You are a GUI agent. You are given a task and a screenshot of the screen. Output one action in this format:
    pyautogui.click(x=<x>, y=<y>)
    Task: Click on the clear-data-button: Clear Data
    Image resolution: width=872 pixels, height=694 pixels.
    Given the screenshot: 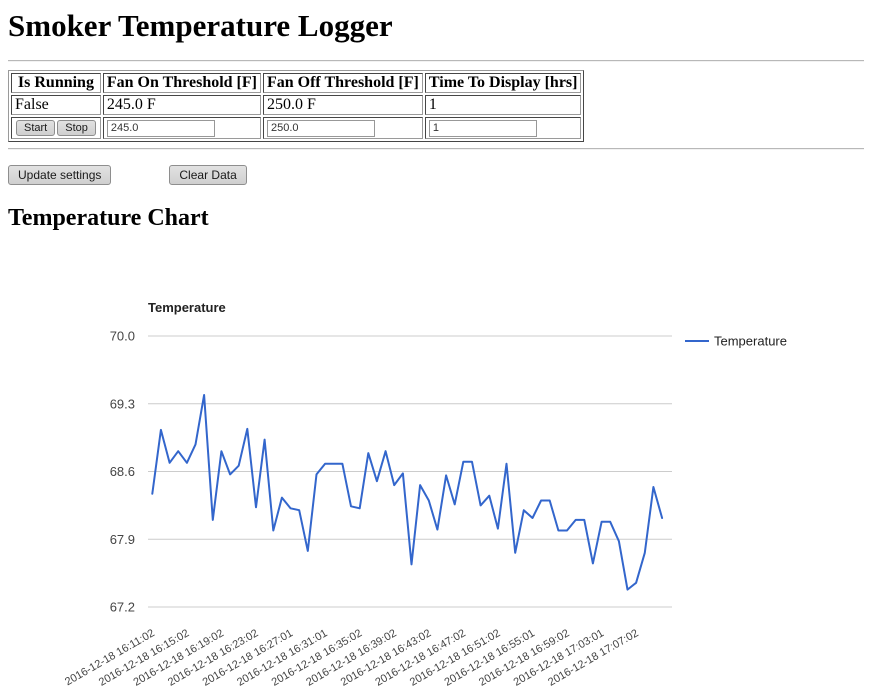 What is the action you would take?
    pyautogui.click(x=208, y=174)
    